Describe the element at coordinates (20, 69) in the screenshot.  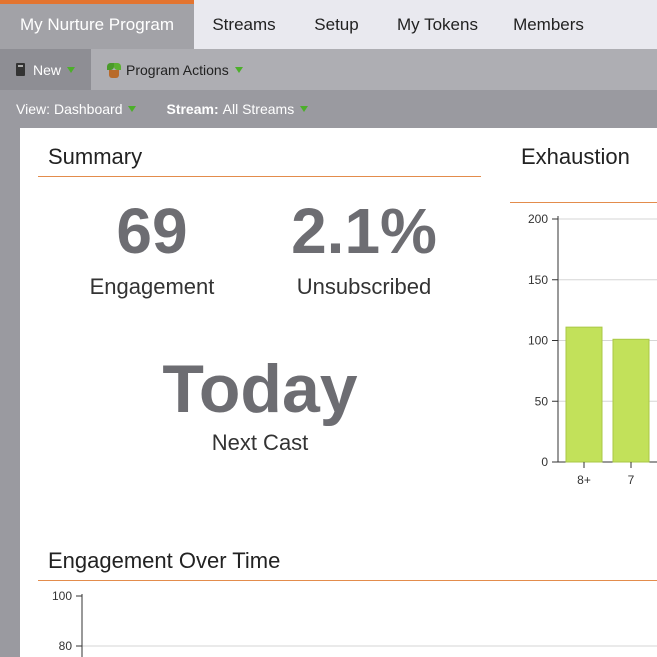
I see `book-icon` at that location.